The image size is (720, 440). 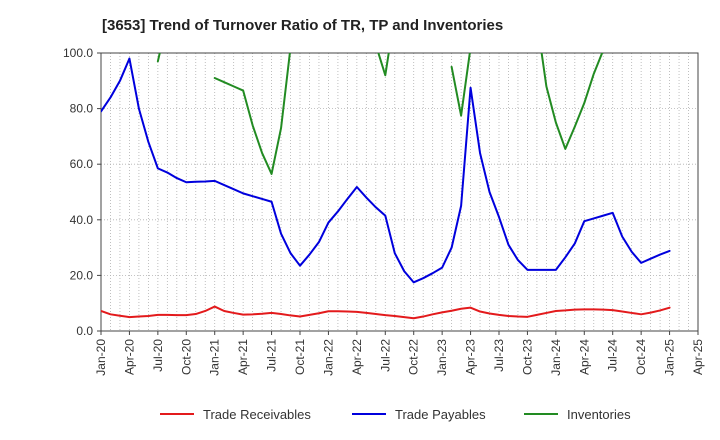 I want to click on y-tick-label: 80.0, so click(x=82, y=109).